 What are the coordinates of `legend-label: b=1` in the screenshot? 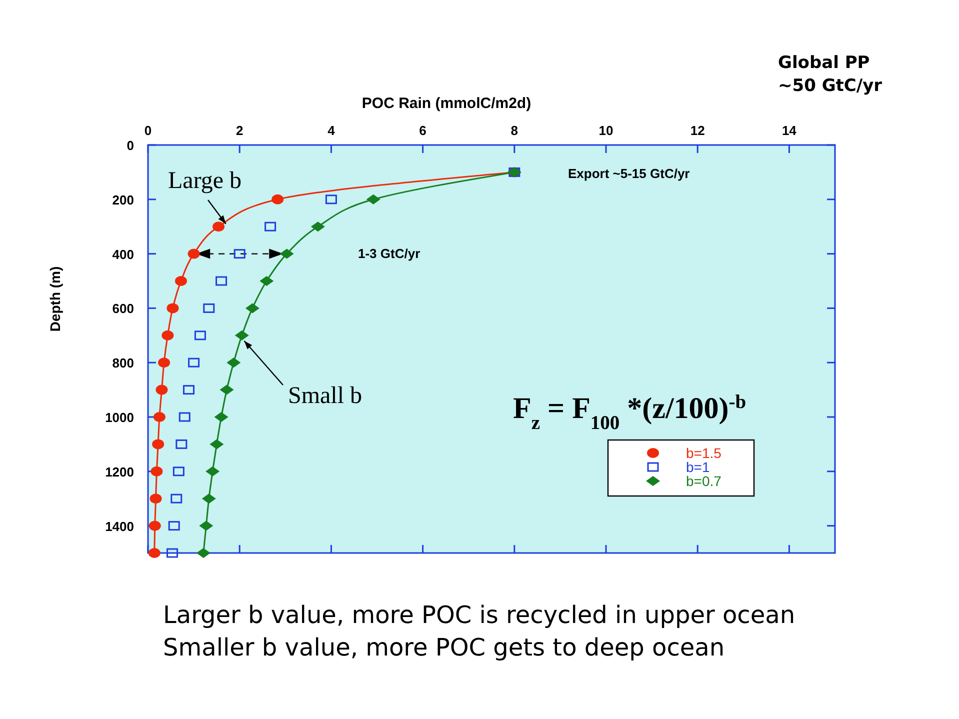 It's located at (698, 467).